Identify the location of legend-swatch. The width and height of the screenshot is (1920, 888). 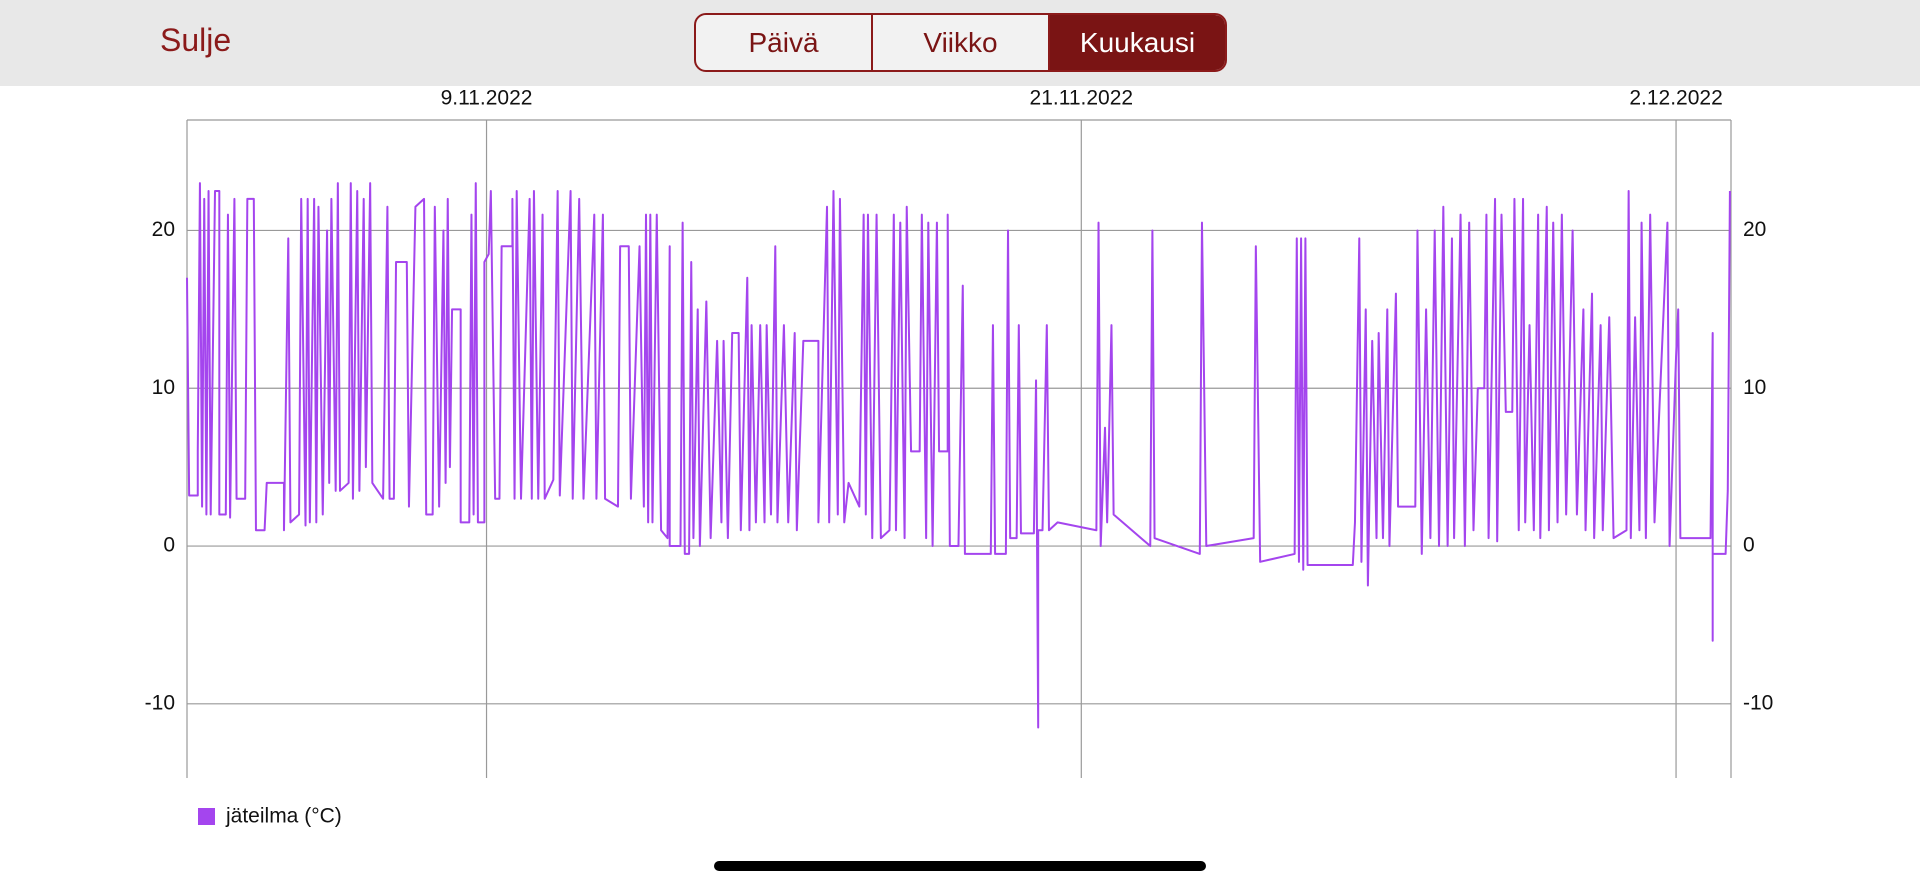
(206, 816).